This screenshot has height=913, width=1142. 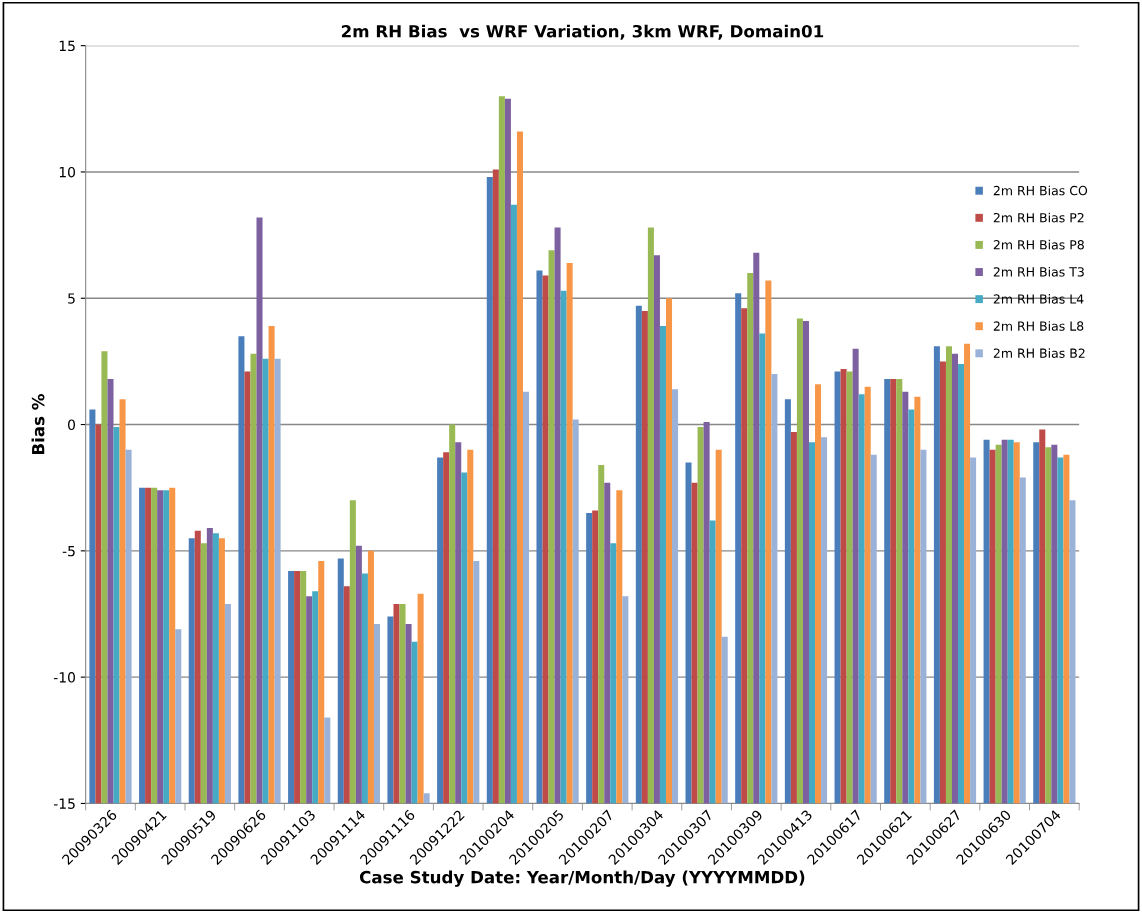 I want to click on y-tick-label: -15, so click(x=64, y=803).